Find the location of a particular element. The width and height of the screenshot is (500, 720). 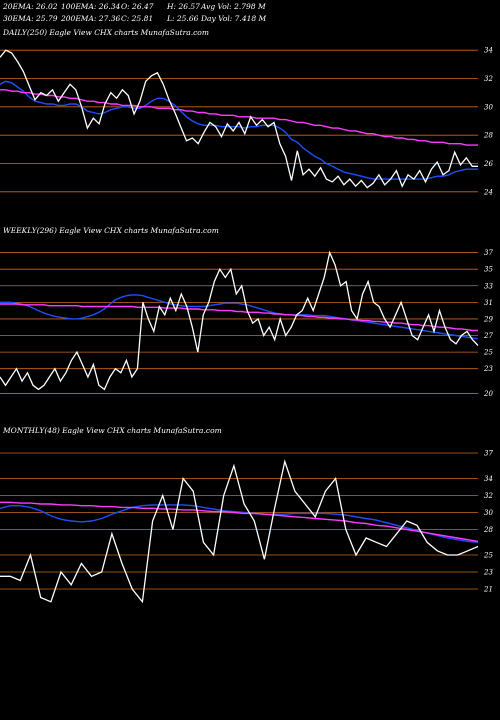

y-tick-label: 27 is located at coordinates (488, 336).